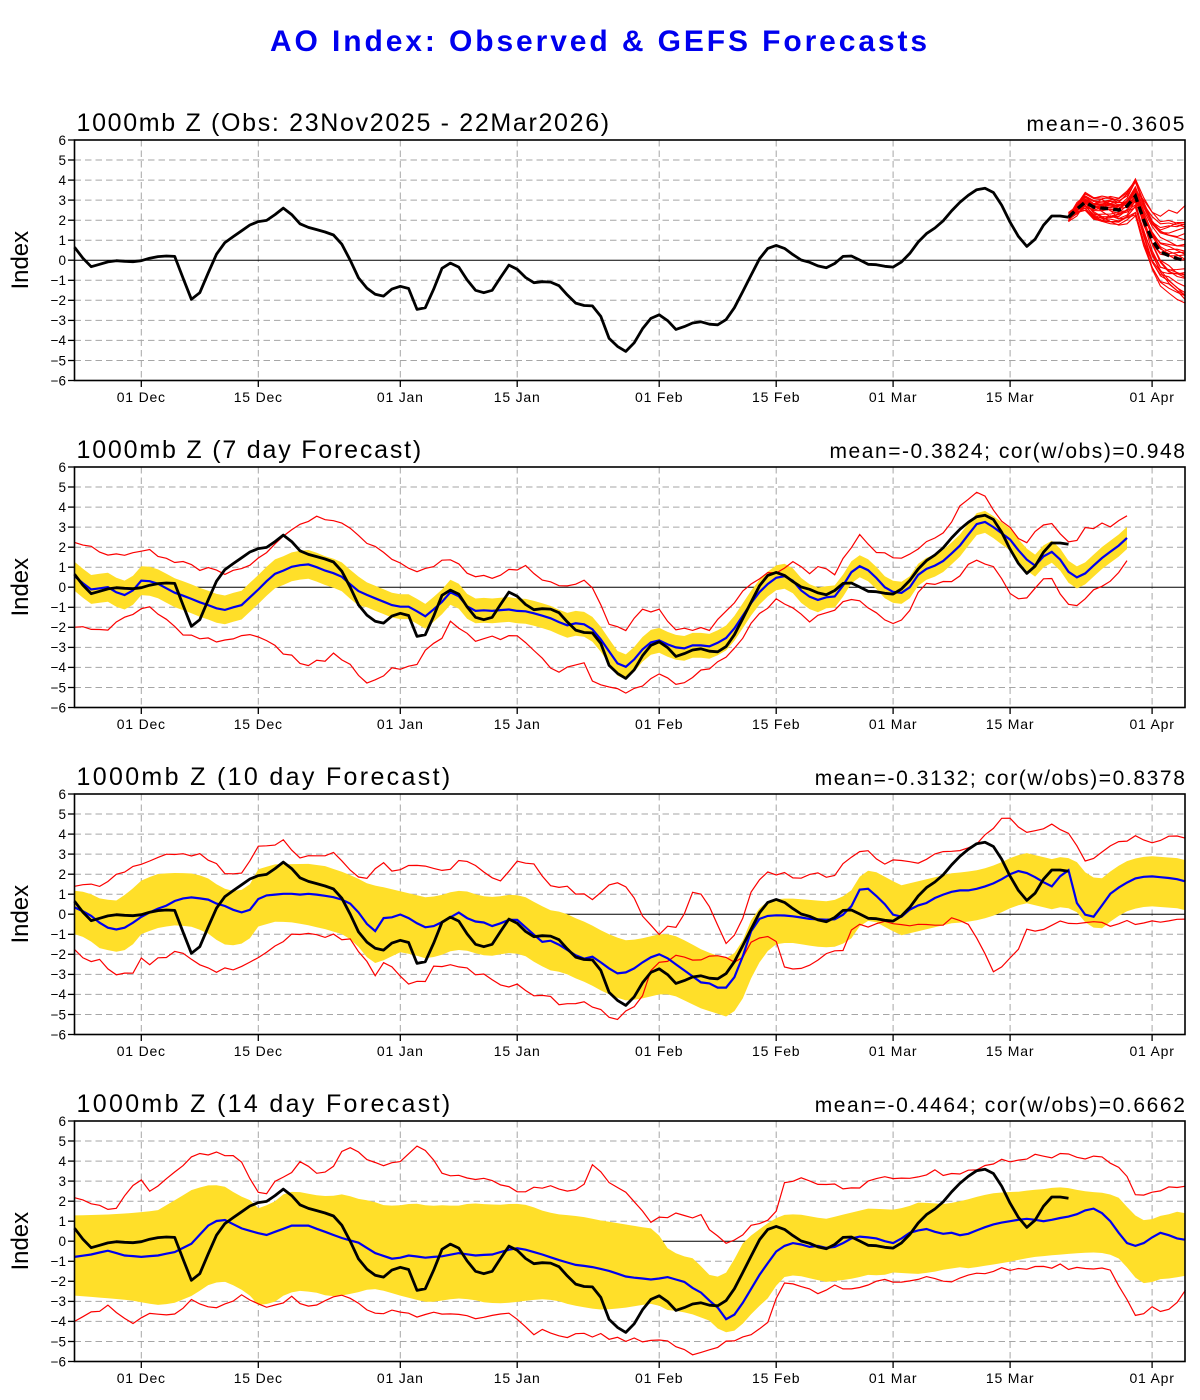 The width and height of the screenshot is (1200, 1400). What do you see at coordinates (1106, 124) in the screenshot?
I see `svg-text: mean=-0.3605` at bounding box center [1106, 124].